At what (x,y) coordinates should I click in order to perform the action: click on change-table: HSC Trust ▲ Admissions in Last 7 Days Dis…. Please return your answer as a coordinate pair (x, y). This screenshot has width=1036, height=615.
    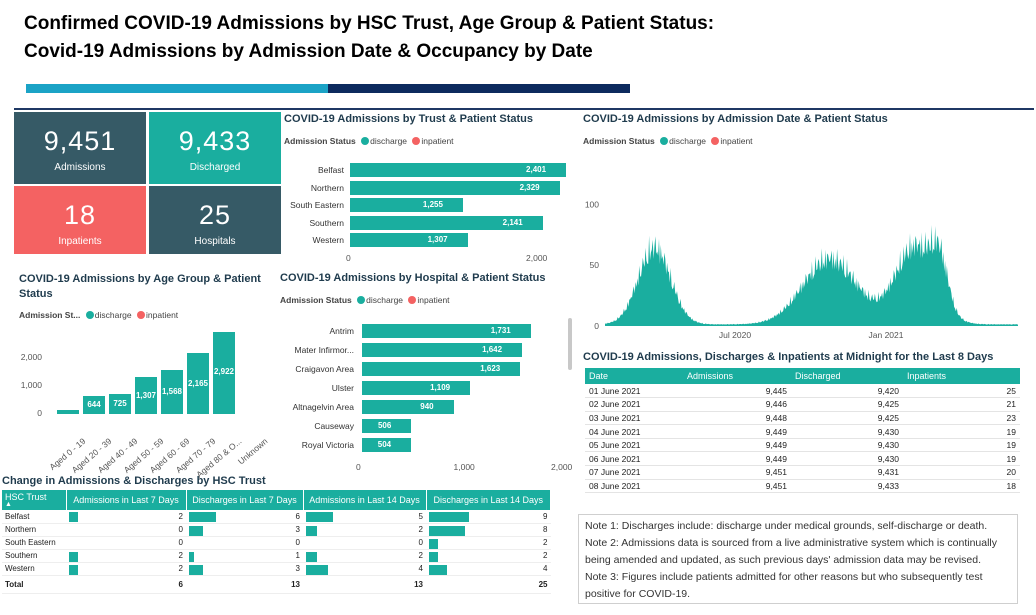
    Looking at the image, I should click on (276, 542).